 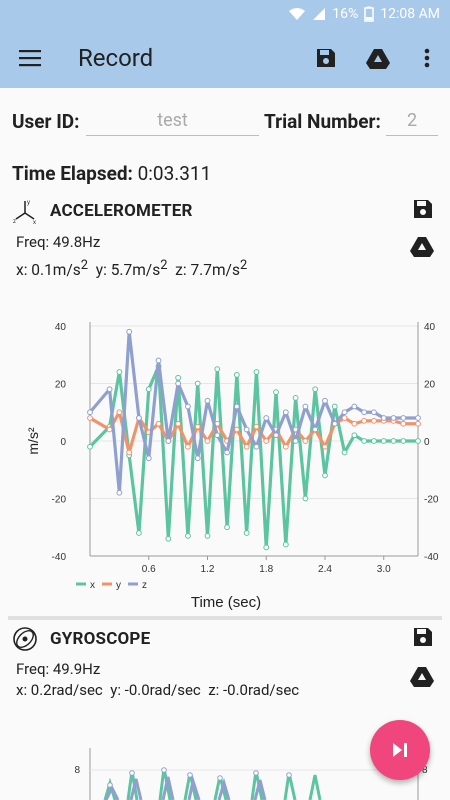 What do you see at coordinates (251, 774) in the screenshot?
I see `gyroscope-plot: 8 8` at bounding box center [251, 774].